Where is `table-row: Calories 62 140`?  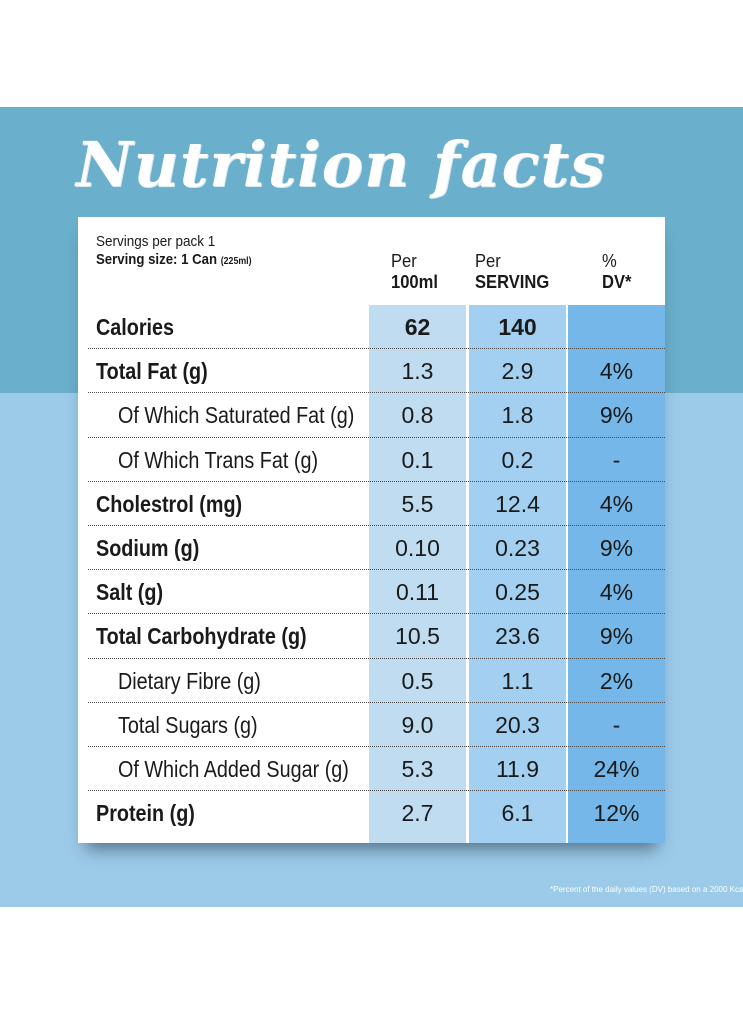
table-row: Calories 62 140 is located at coordinates (371, 327).